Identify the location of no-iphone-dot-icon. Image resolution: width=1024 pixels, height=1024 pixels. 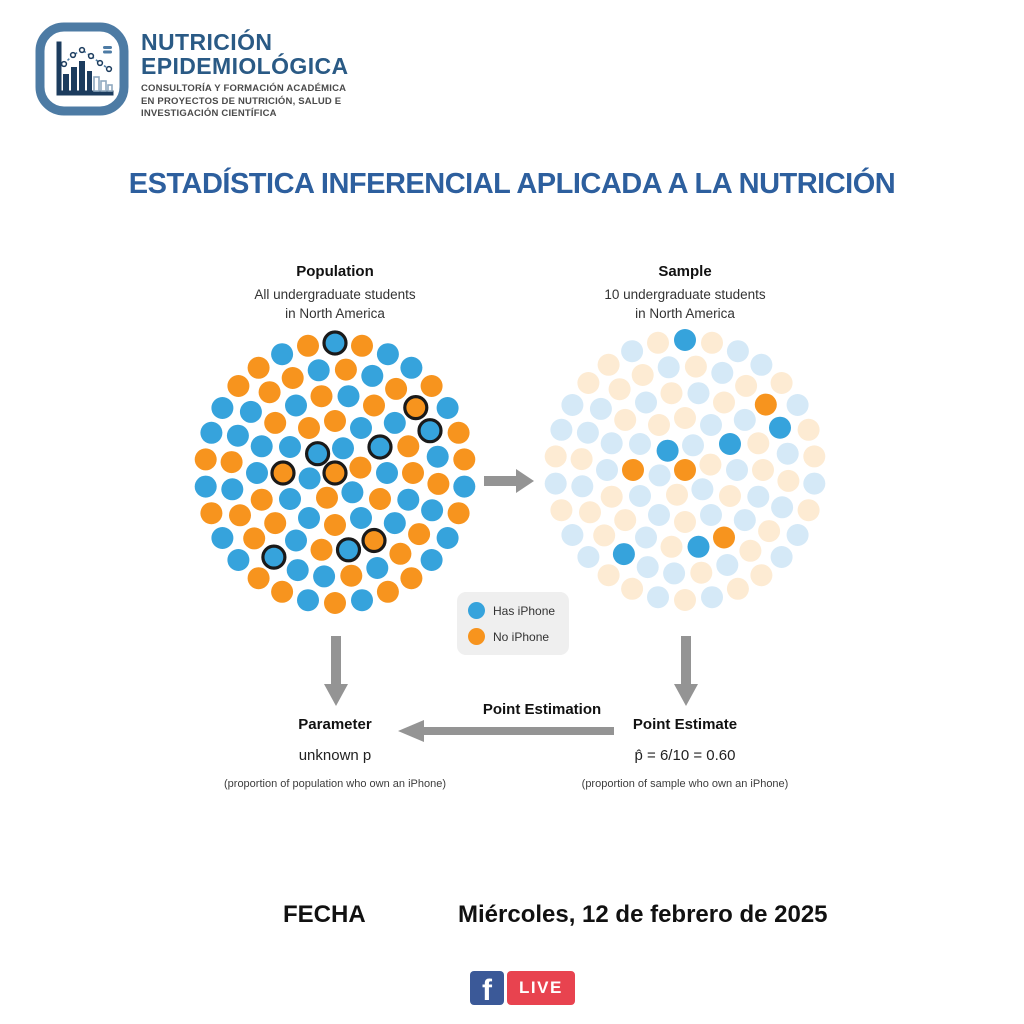
(476, 636).